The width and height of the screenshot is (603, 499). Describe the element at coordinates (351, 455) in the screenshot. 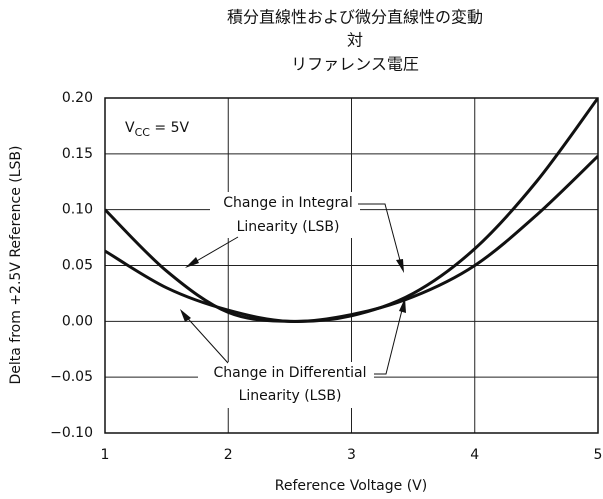

I see `x-tick-label: 3` at that location.